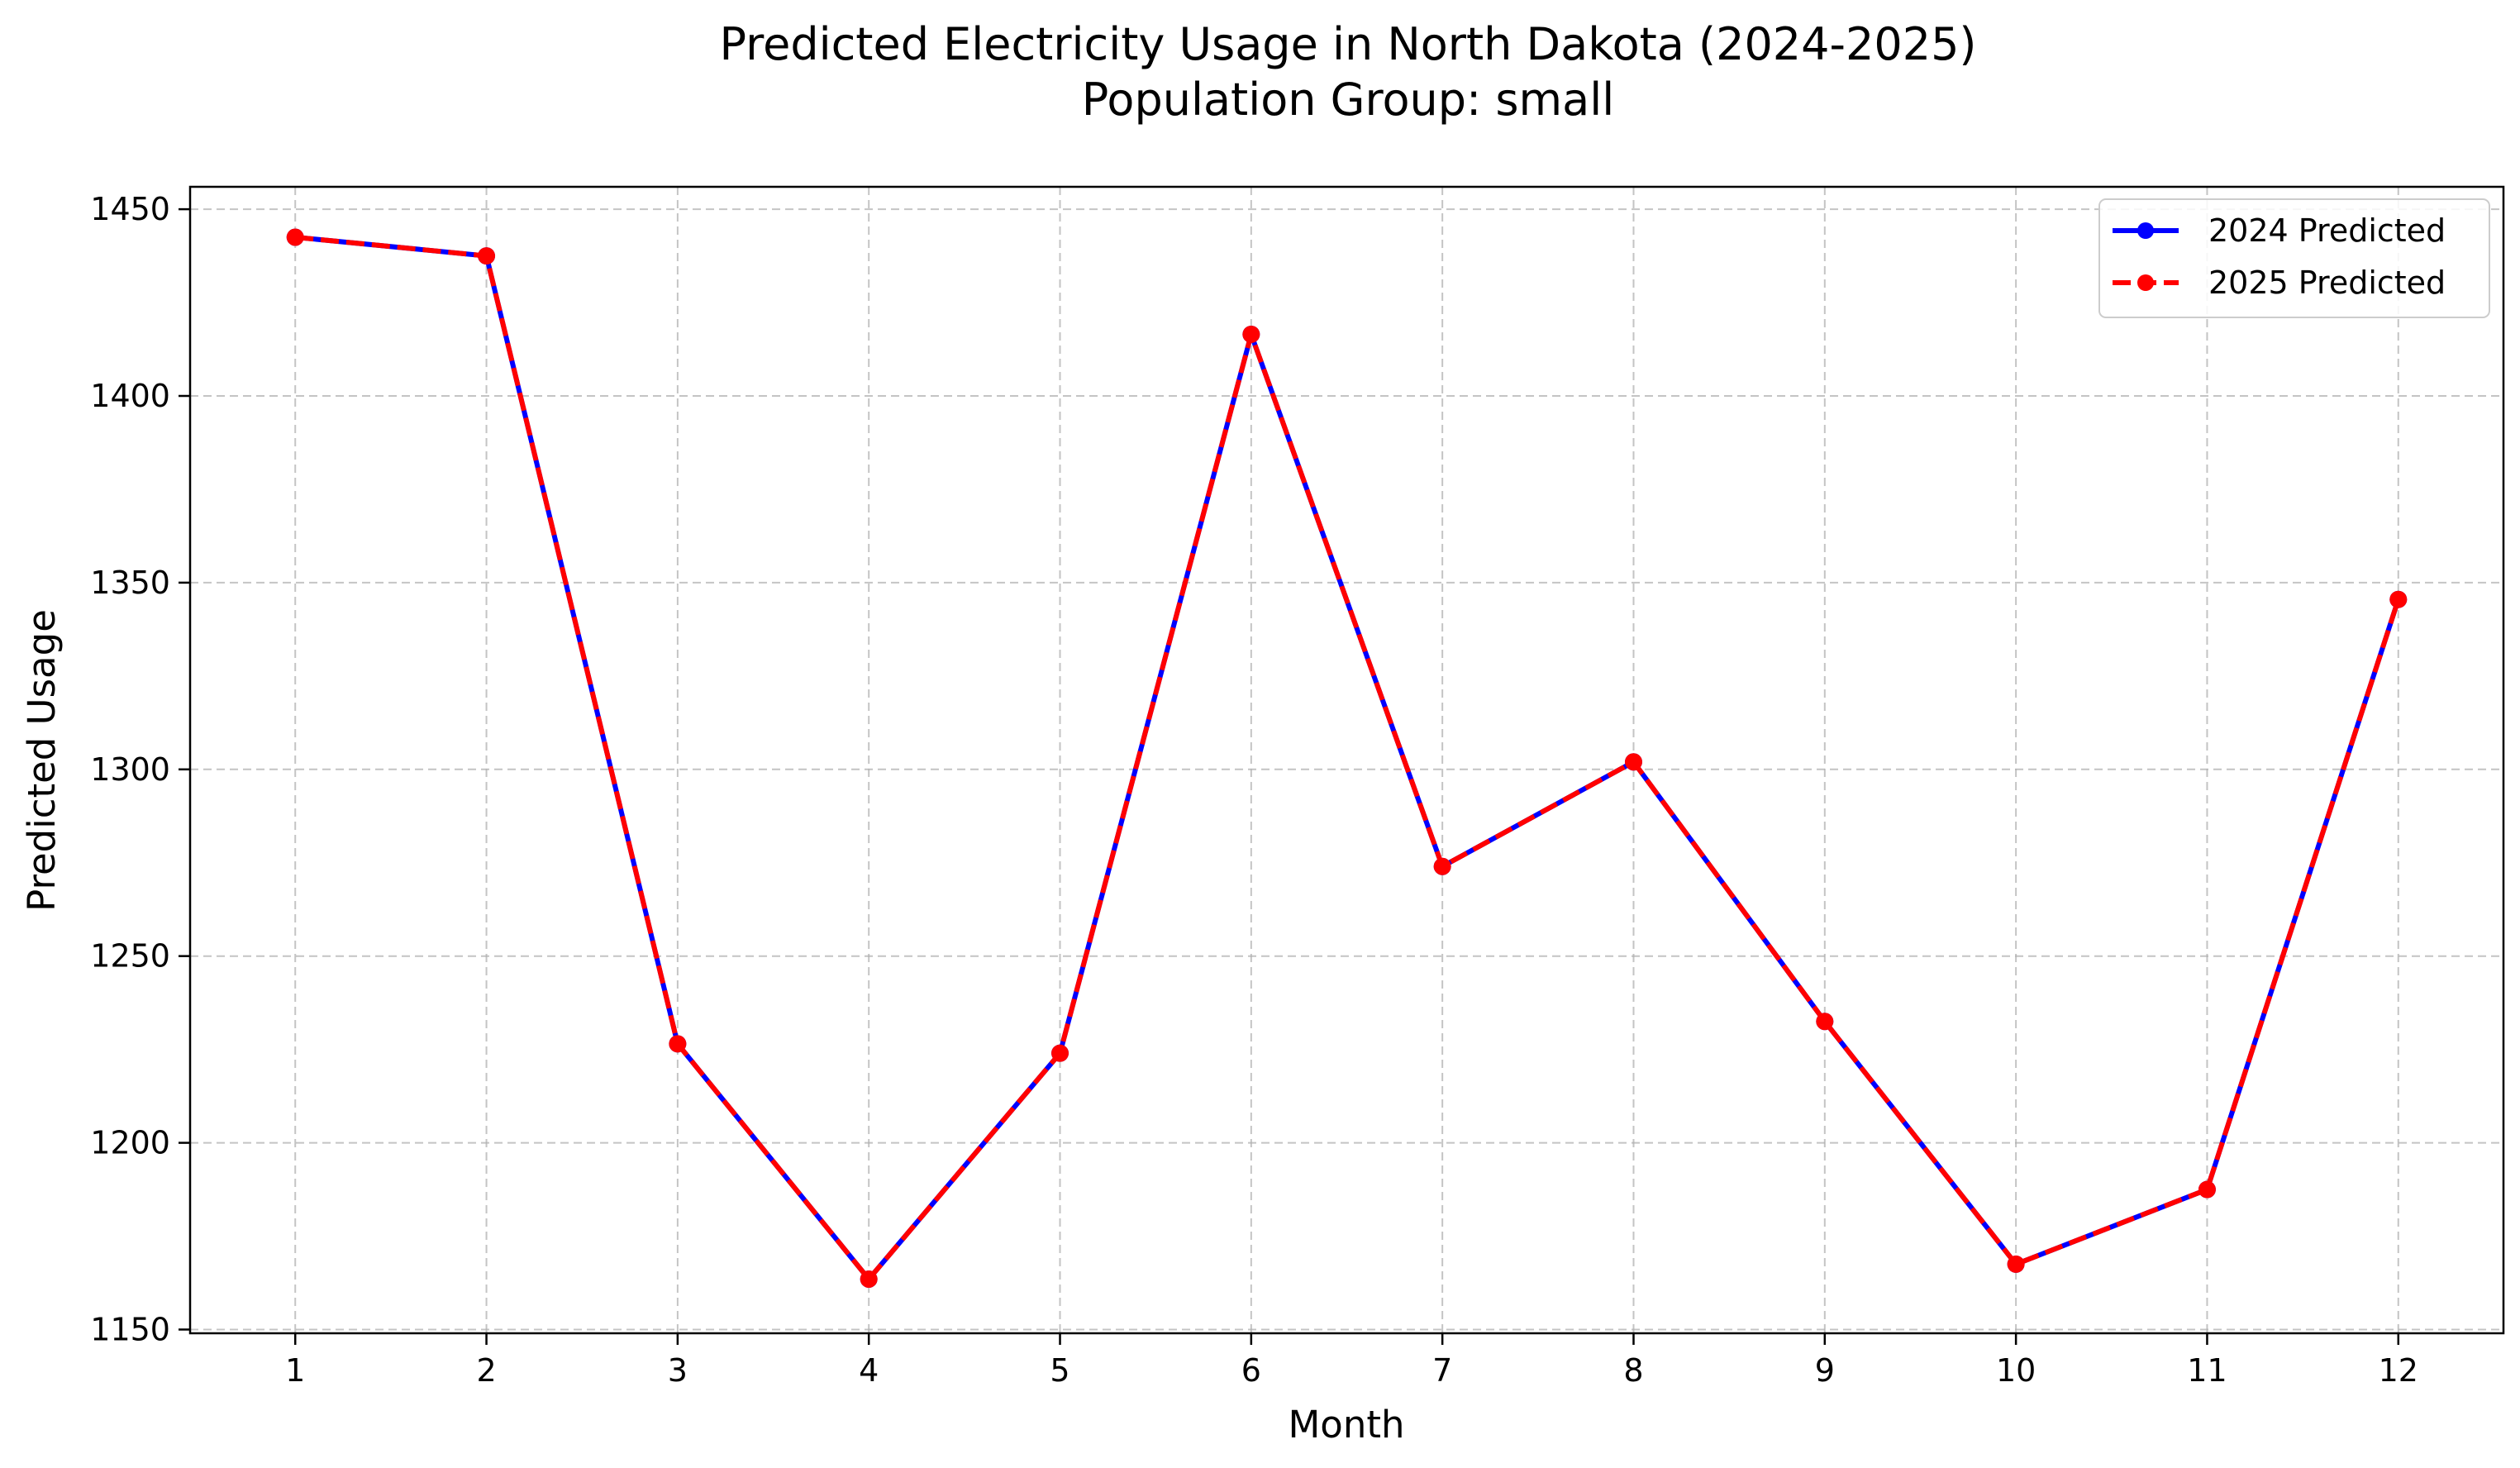 The image size is (2520, 1468). Describe the element at coordinates (130, 1143) in the screenshot. I see `y-tick-label: 1200` at that location.